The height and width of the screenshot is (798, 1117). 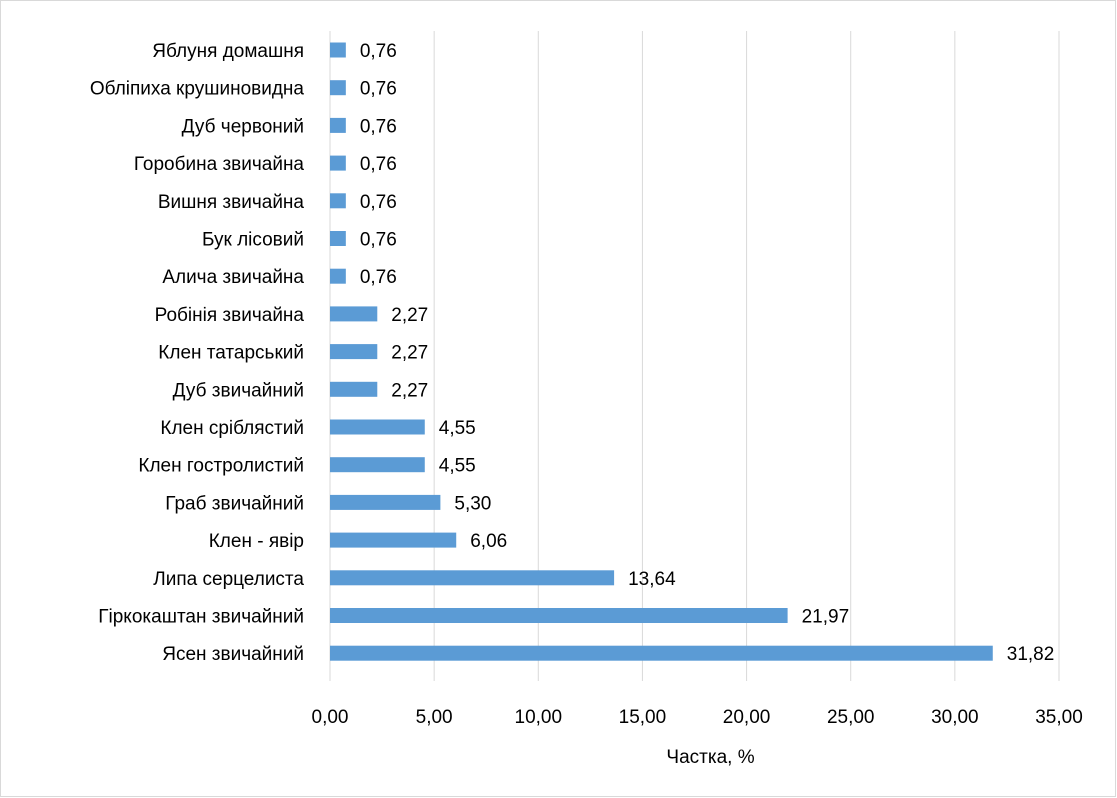 What do you see at coordinates (1031, 654) in the screenshot?
I see `data-label: 31,82` at bounding box center [1031, 654].